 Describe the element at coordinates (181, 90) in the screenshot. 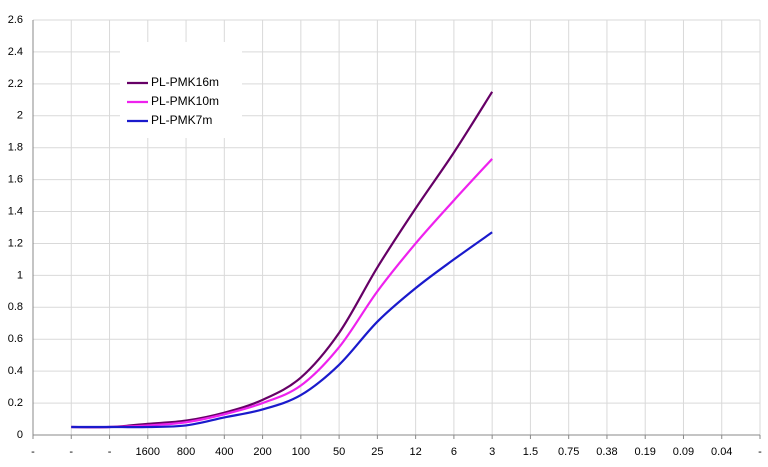

I see `legend: PL-PMK16m PL-PMK10m PL-PMK7m` at that location.